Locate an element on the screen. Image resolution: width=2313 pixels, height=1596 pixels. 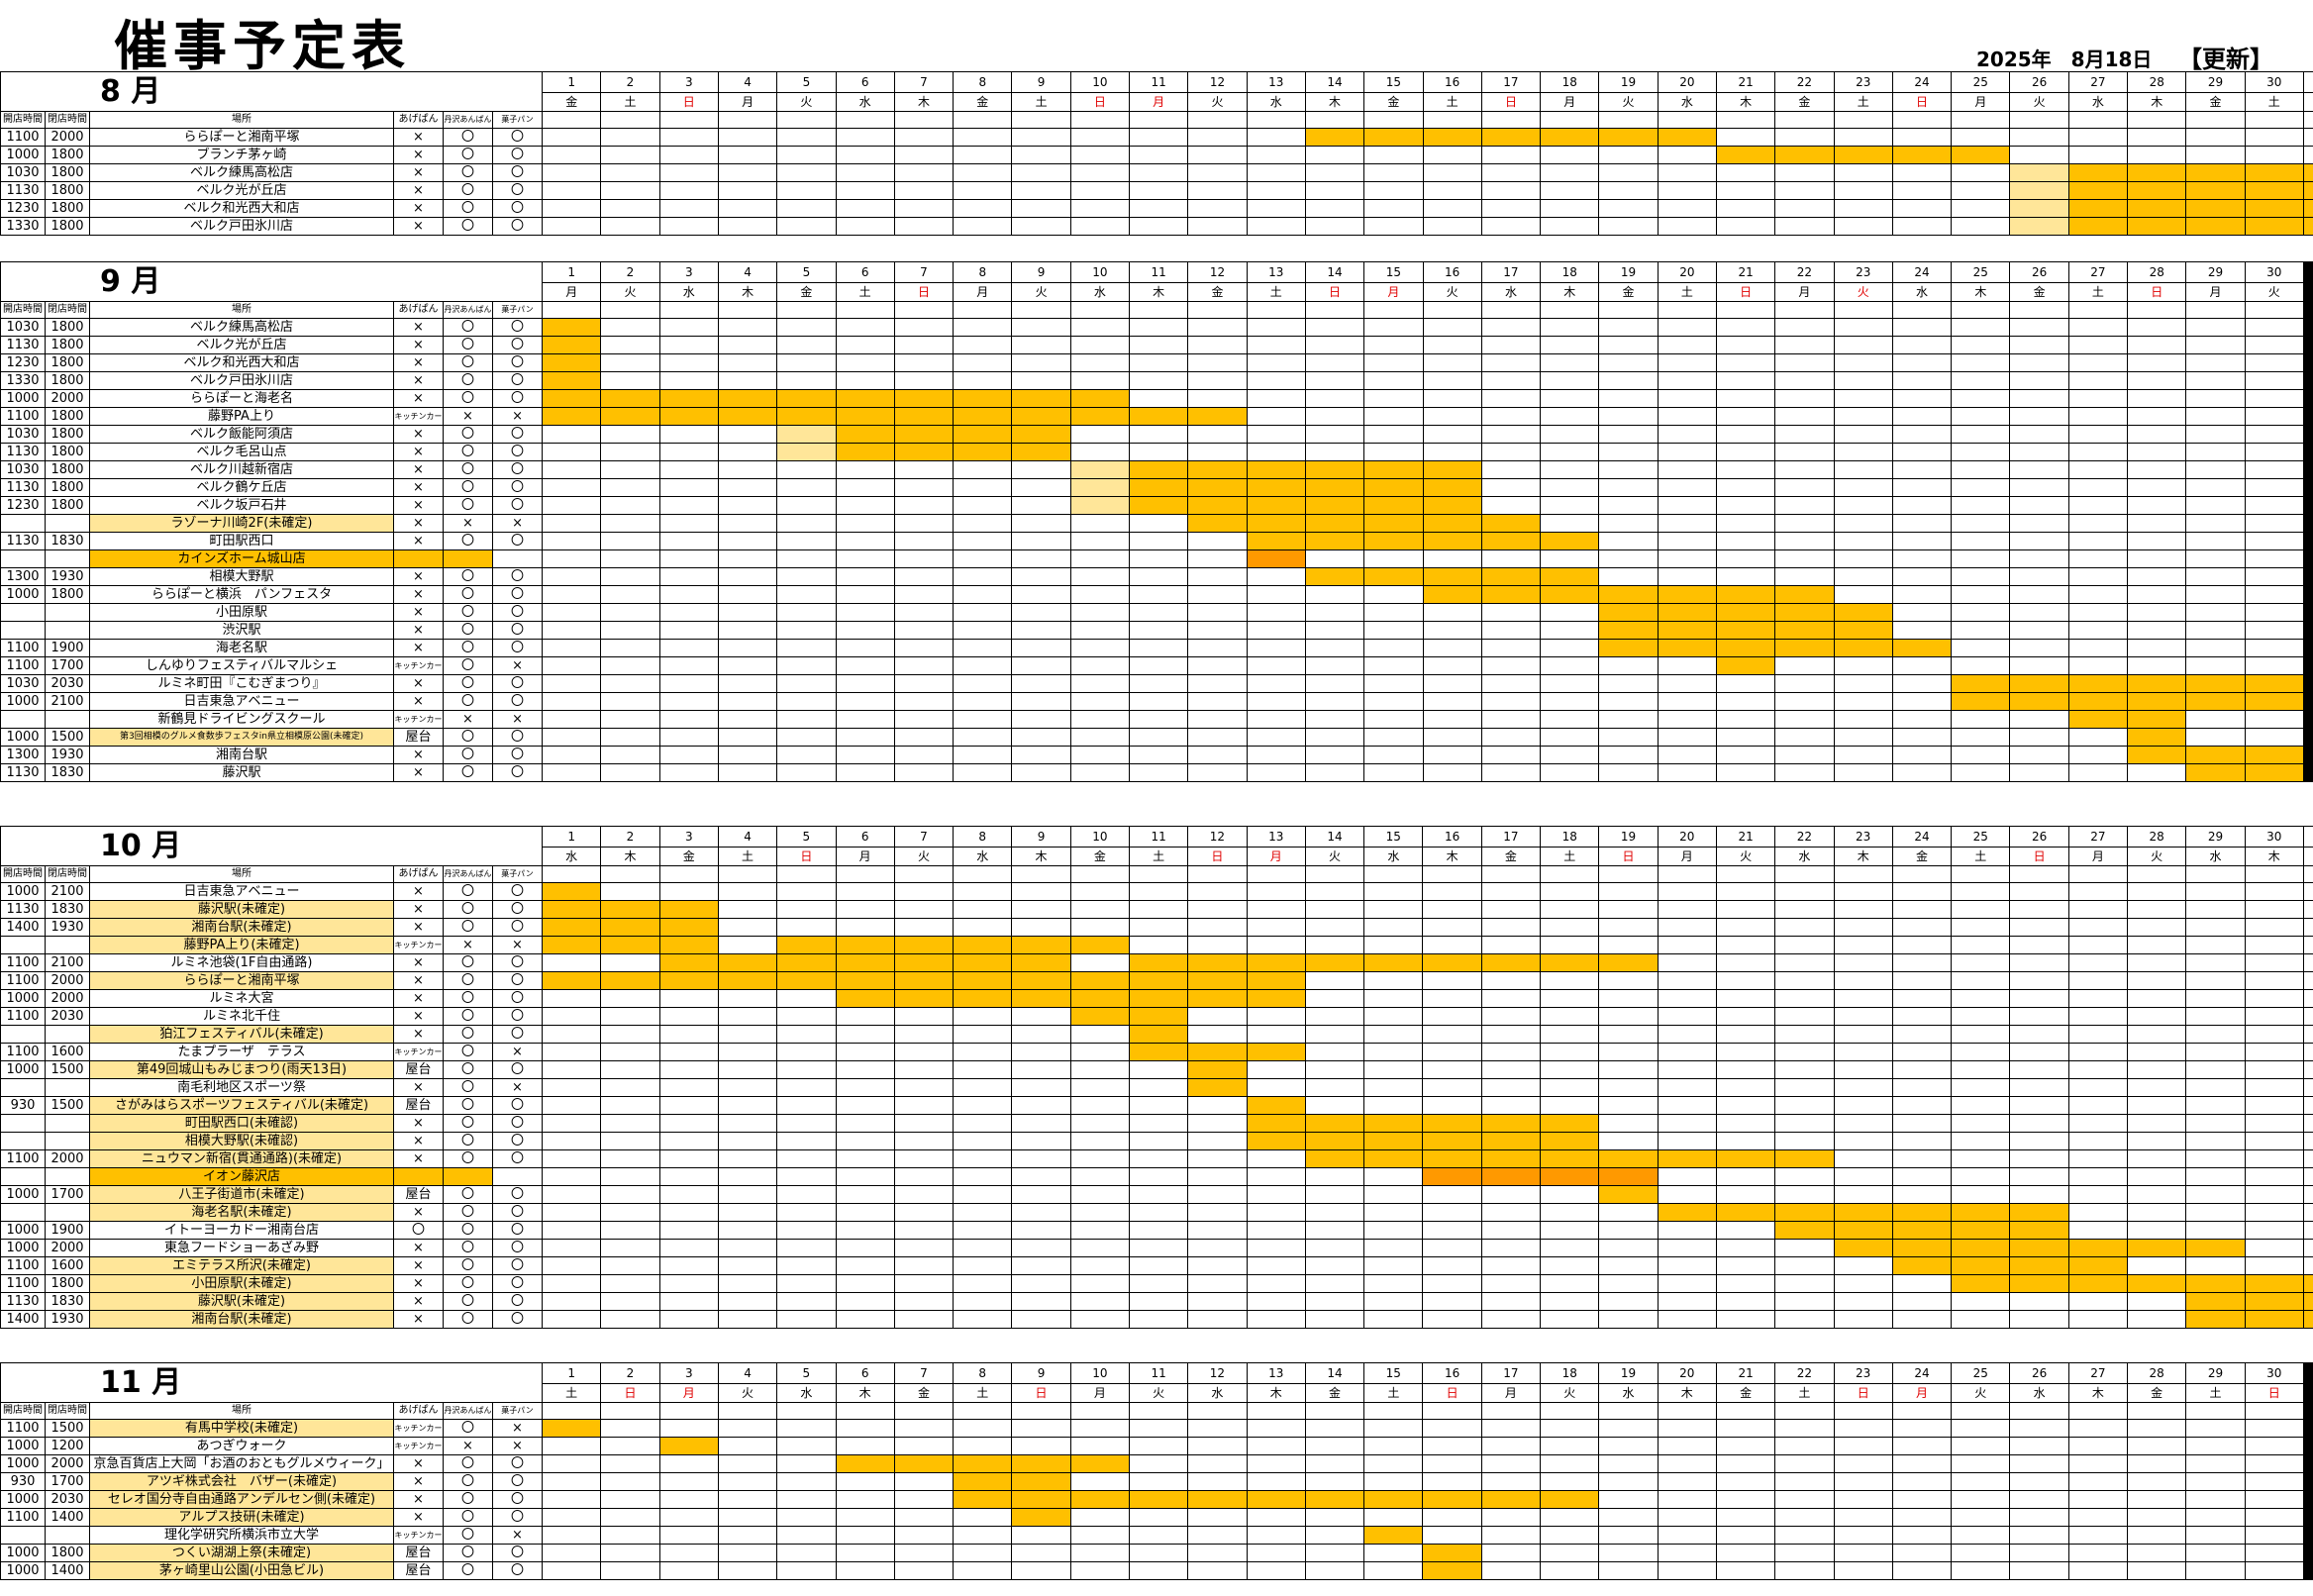
open-time: 1000 is located at coordinates (23, 1230).